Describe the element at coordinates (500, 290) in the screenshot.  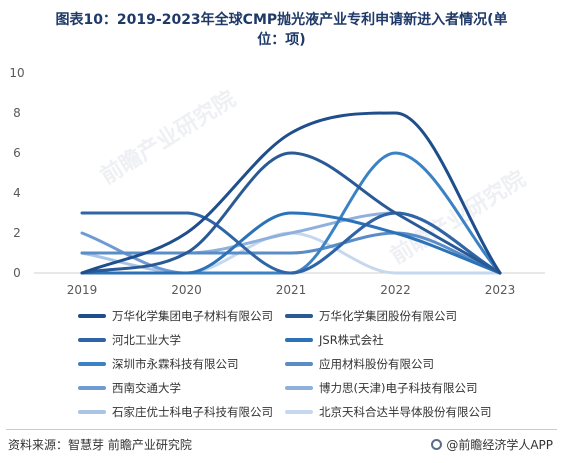
I see `x-tick-label: 2023` at that location.